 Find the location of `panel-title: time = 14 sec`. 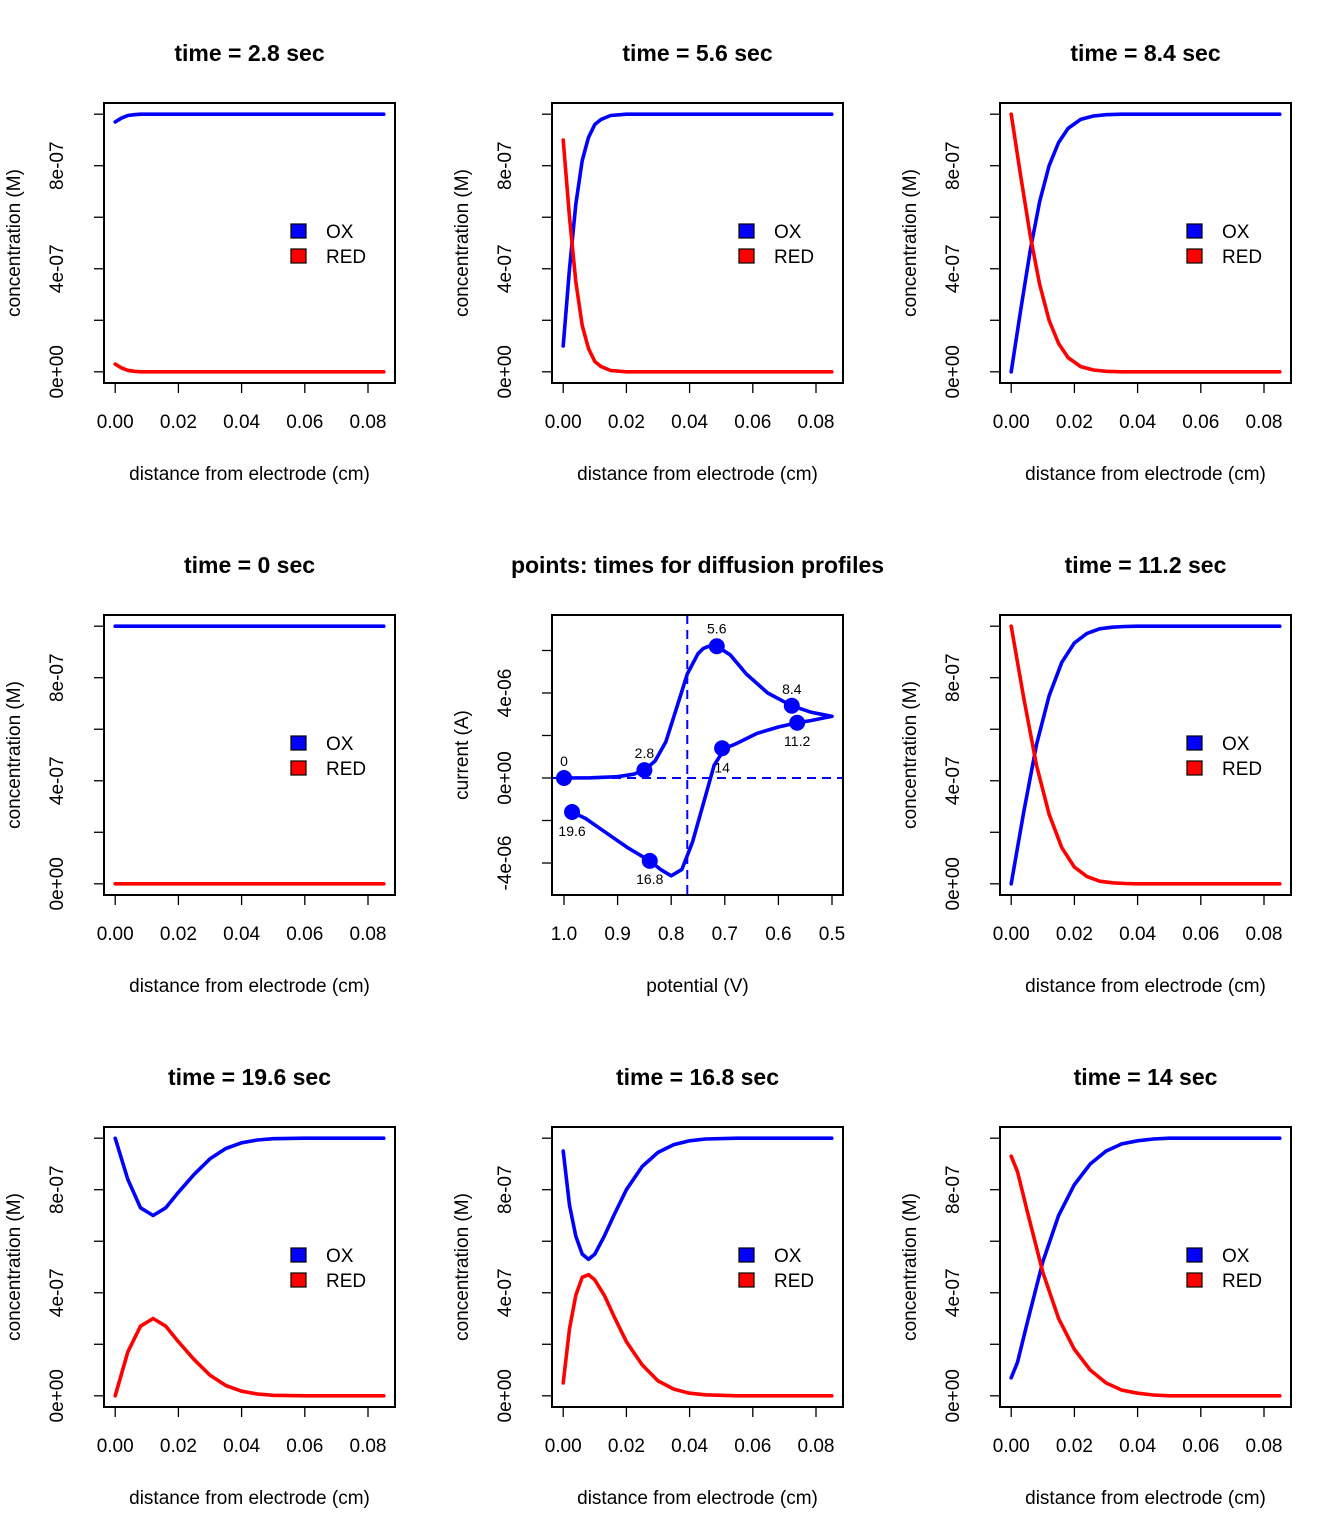

panel-title: time = 14 sec is located at coordinates (1146, 1077).